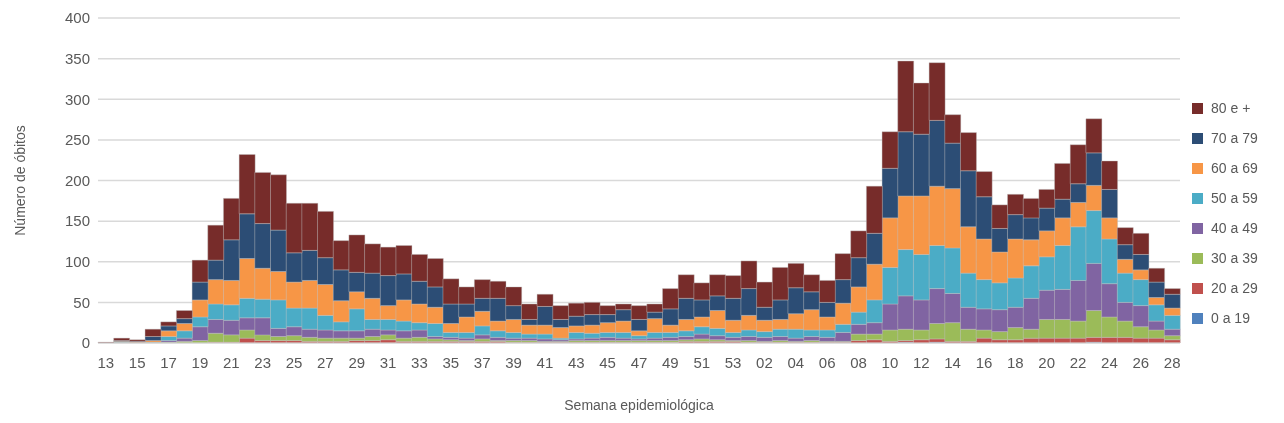 This screenshot has width=1284, height=423. I want to click on x-tick-label: 33, so click(419, 362).